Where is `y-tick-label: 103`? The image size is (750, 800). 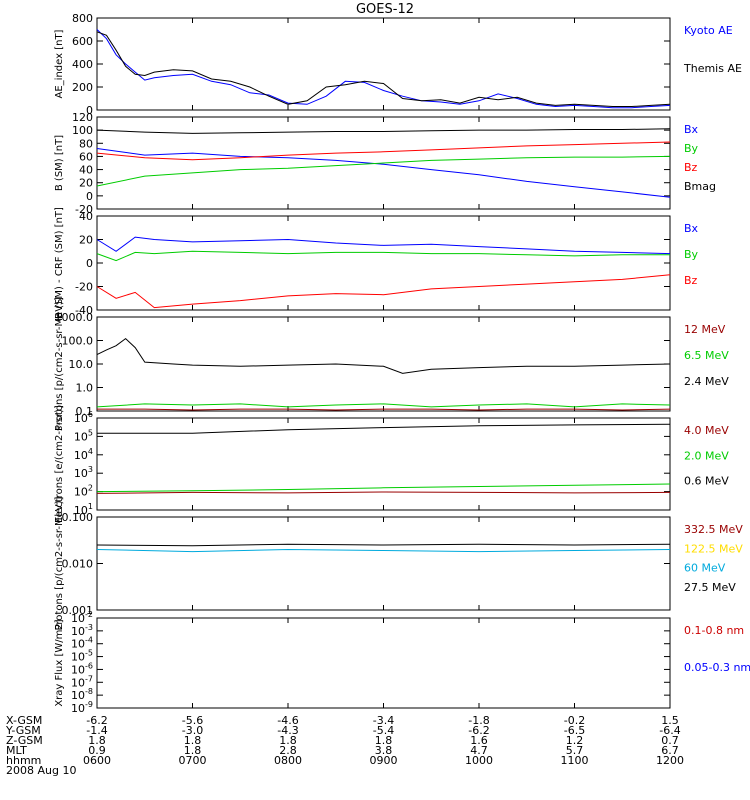 y-tick-label: 103 is located at coordinates (83, 472).